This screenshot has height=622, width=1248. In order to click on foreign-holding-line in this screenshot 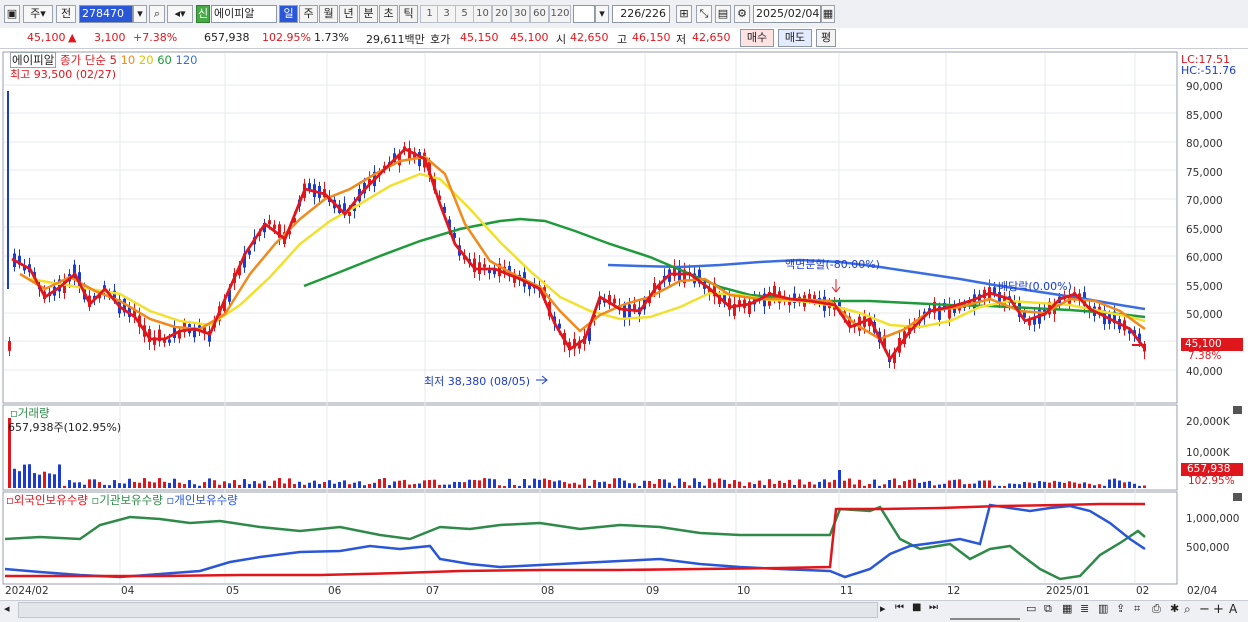, I will do `click(575, 540)`.